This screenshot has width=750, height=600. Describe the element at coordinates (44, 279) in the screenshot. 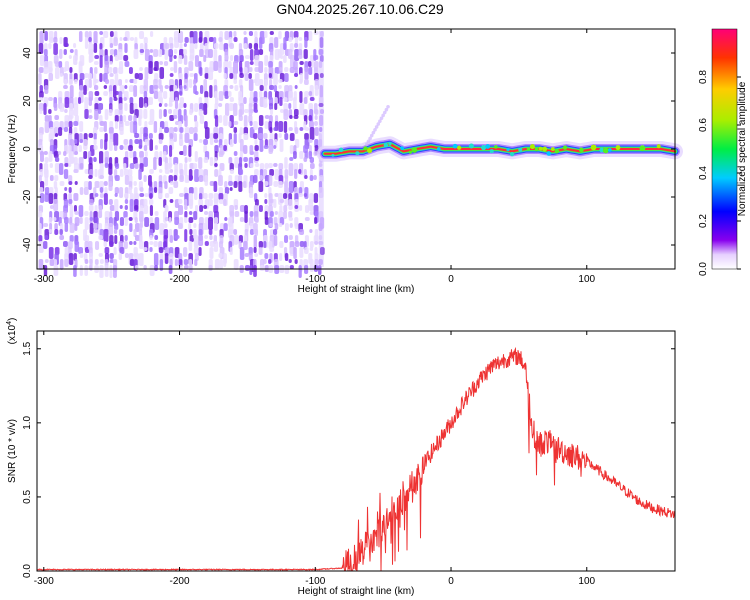

I see `x-tick-label: -300` at that location.